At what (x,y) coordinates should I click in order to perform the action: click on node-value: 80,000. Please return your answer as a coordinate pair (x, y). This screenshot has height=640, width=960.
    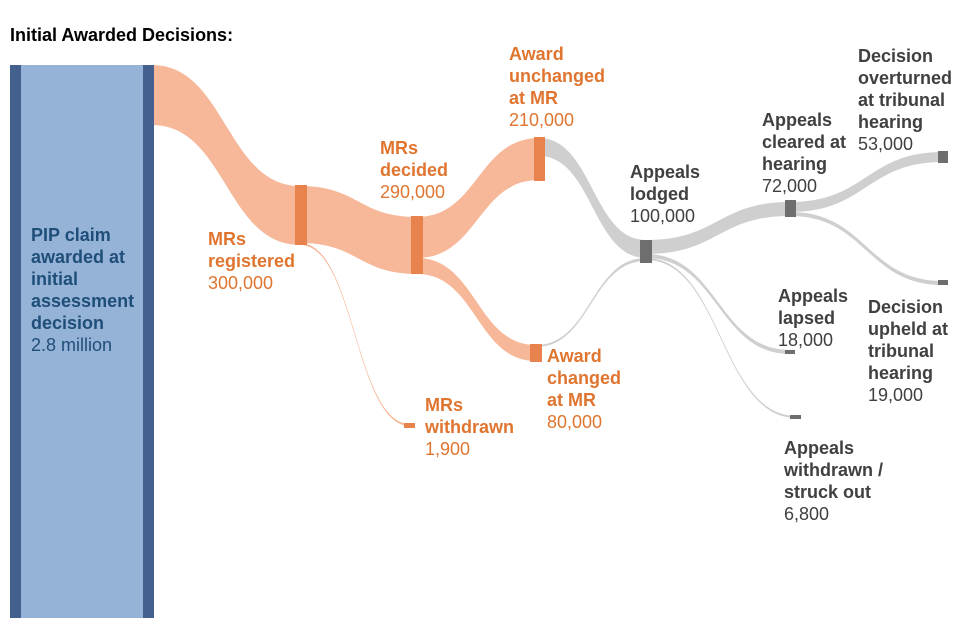
    Looking at the image, I should click on (575, 422).